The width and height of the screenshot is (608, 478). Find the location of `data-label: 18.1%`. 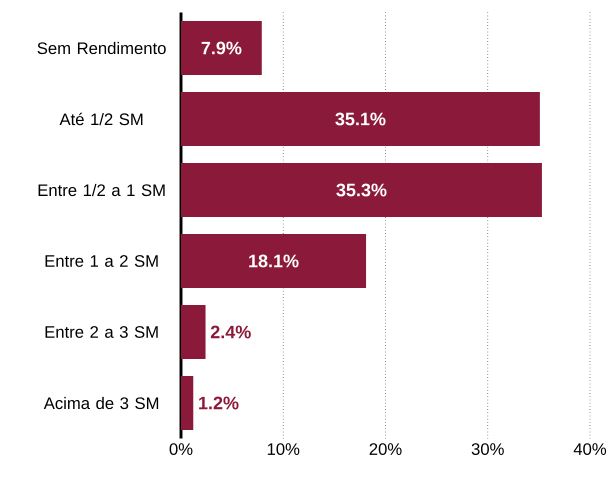

data-label: 18.1% is located at coordinates (274, 261).